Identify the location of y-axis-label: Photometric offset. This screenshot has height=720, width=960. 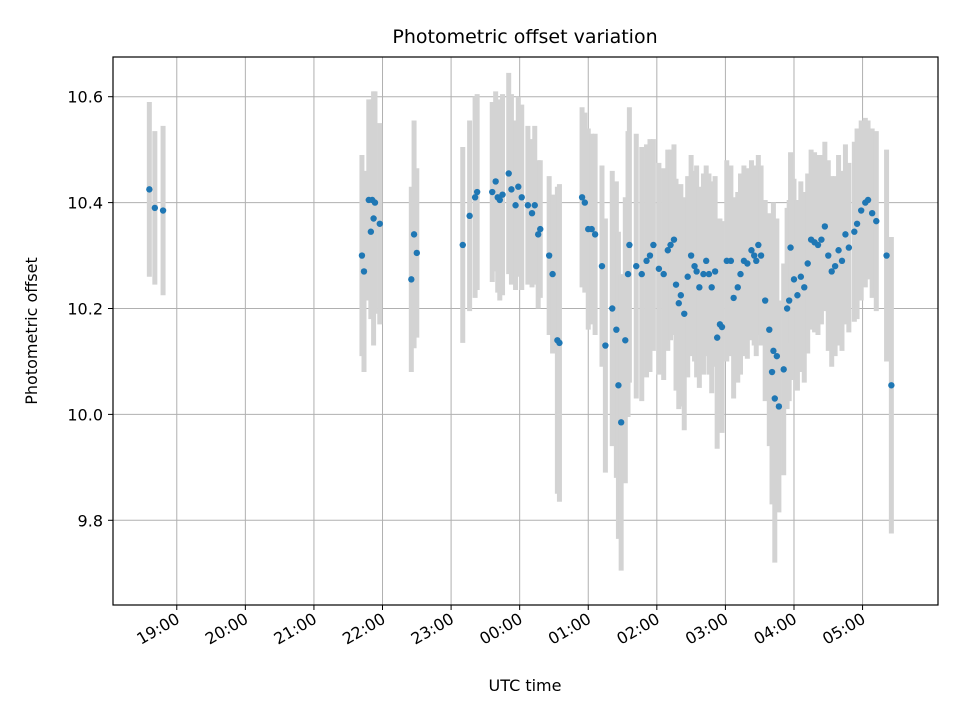
(31, 331).